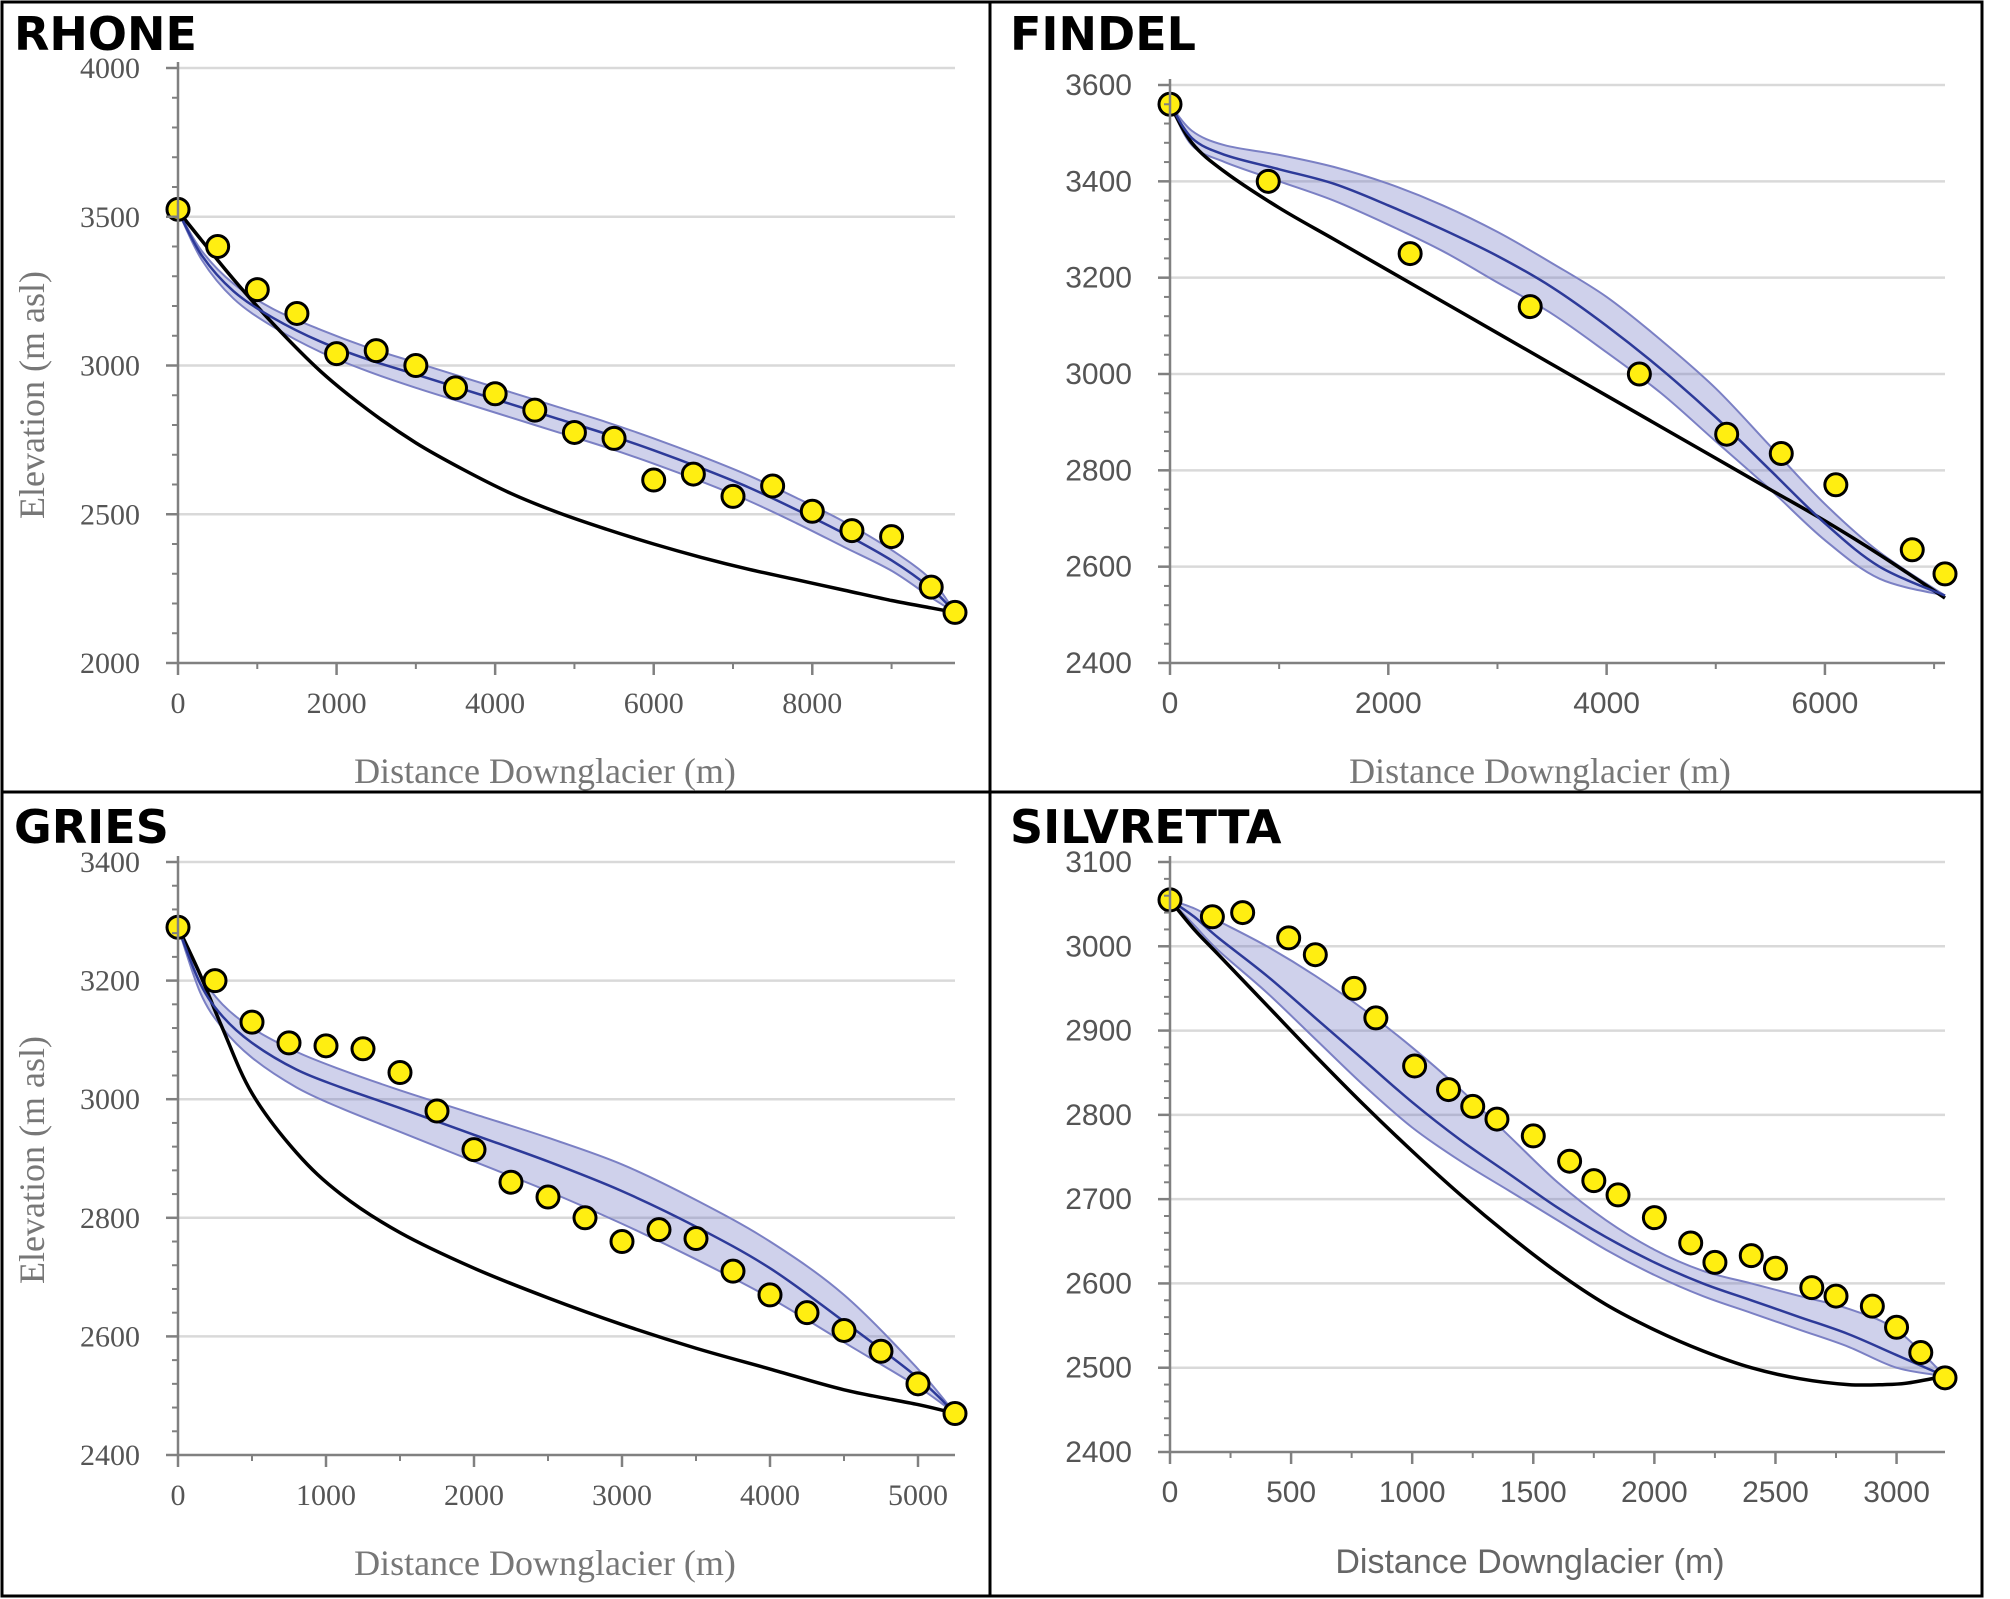 The width and height of the screenshot is (2010, 1599). I want to click on grid-lines, so click(566, 1099).